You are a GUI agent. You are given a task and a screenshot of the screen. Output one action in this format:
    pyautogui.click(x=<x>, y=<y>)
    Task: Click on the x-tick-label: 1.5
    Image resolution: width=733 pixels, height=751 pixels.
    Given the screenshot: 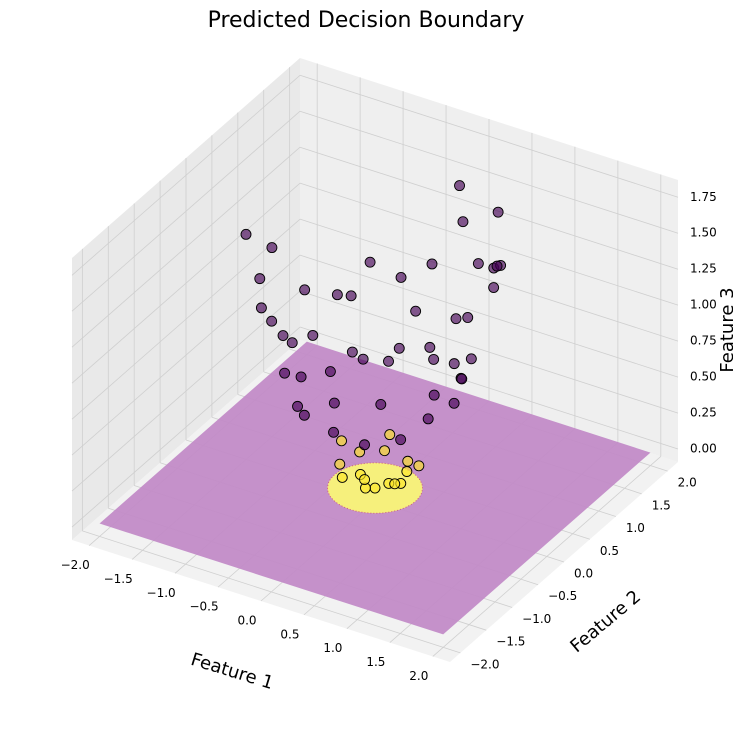 What is the action you would take?
    pyautogui.click(x=375, y=662)
    